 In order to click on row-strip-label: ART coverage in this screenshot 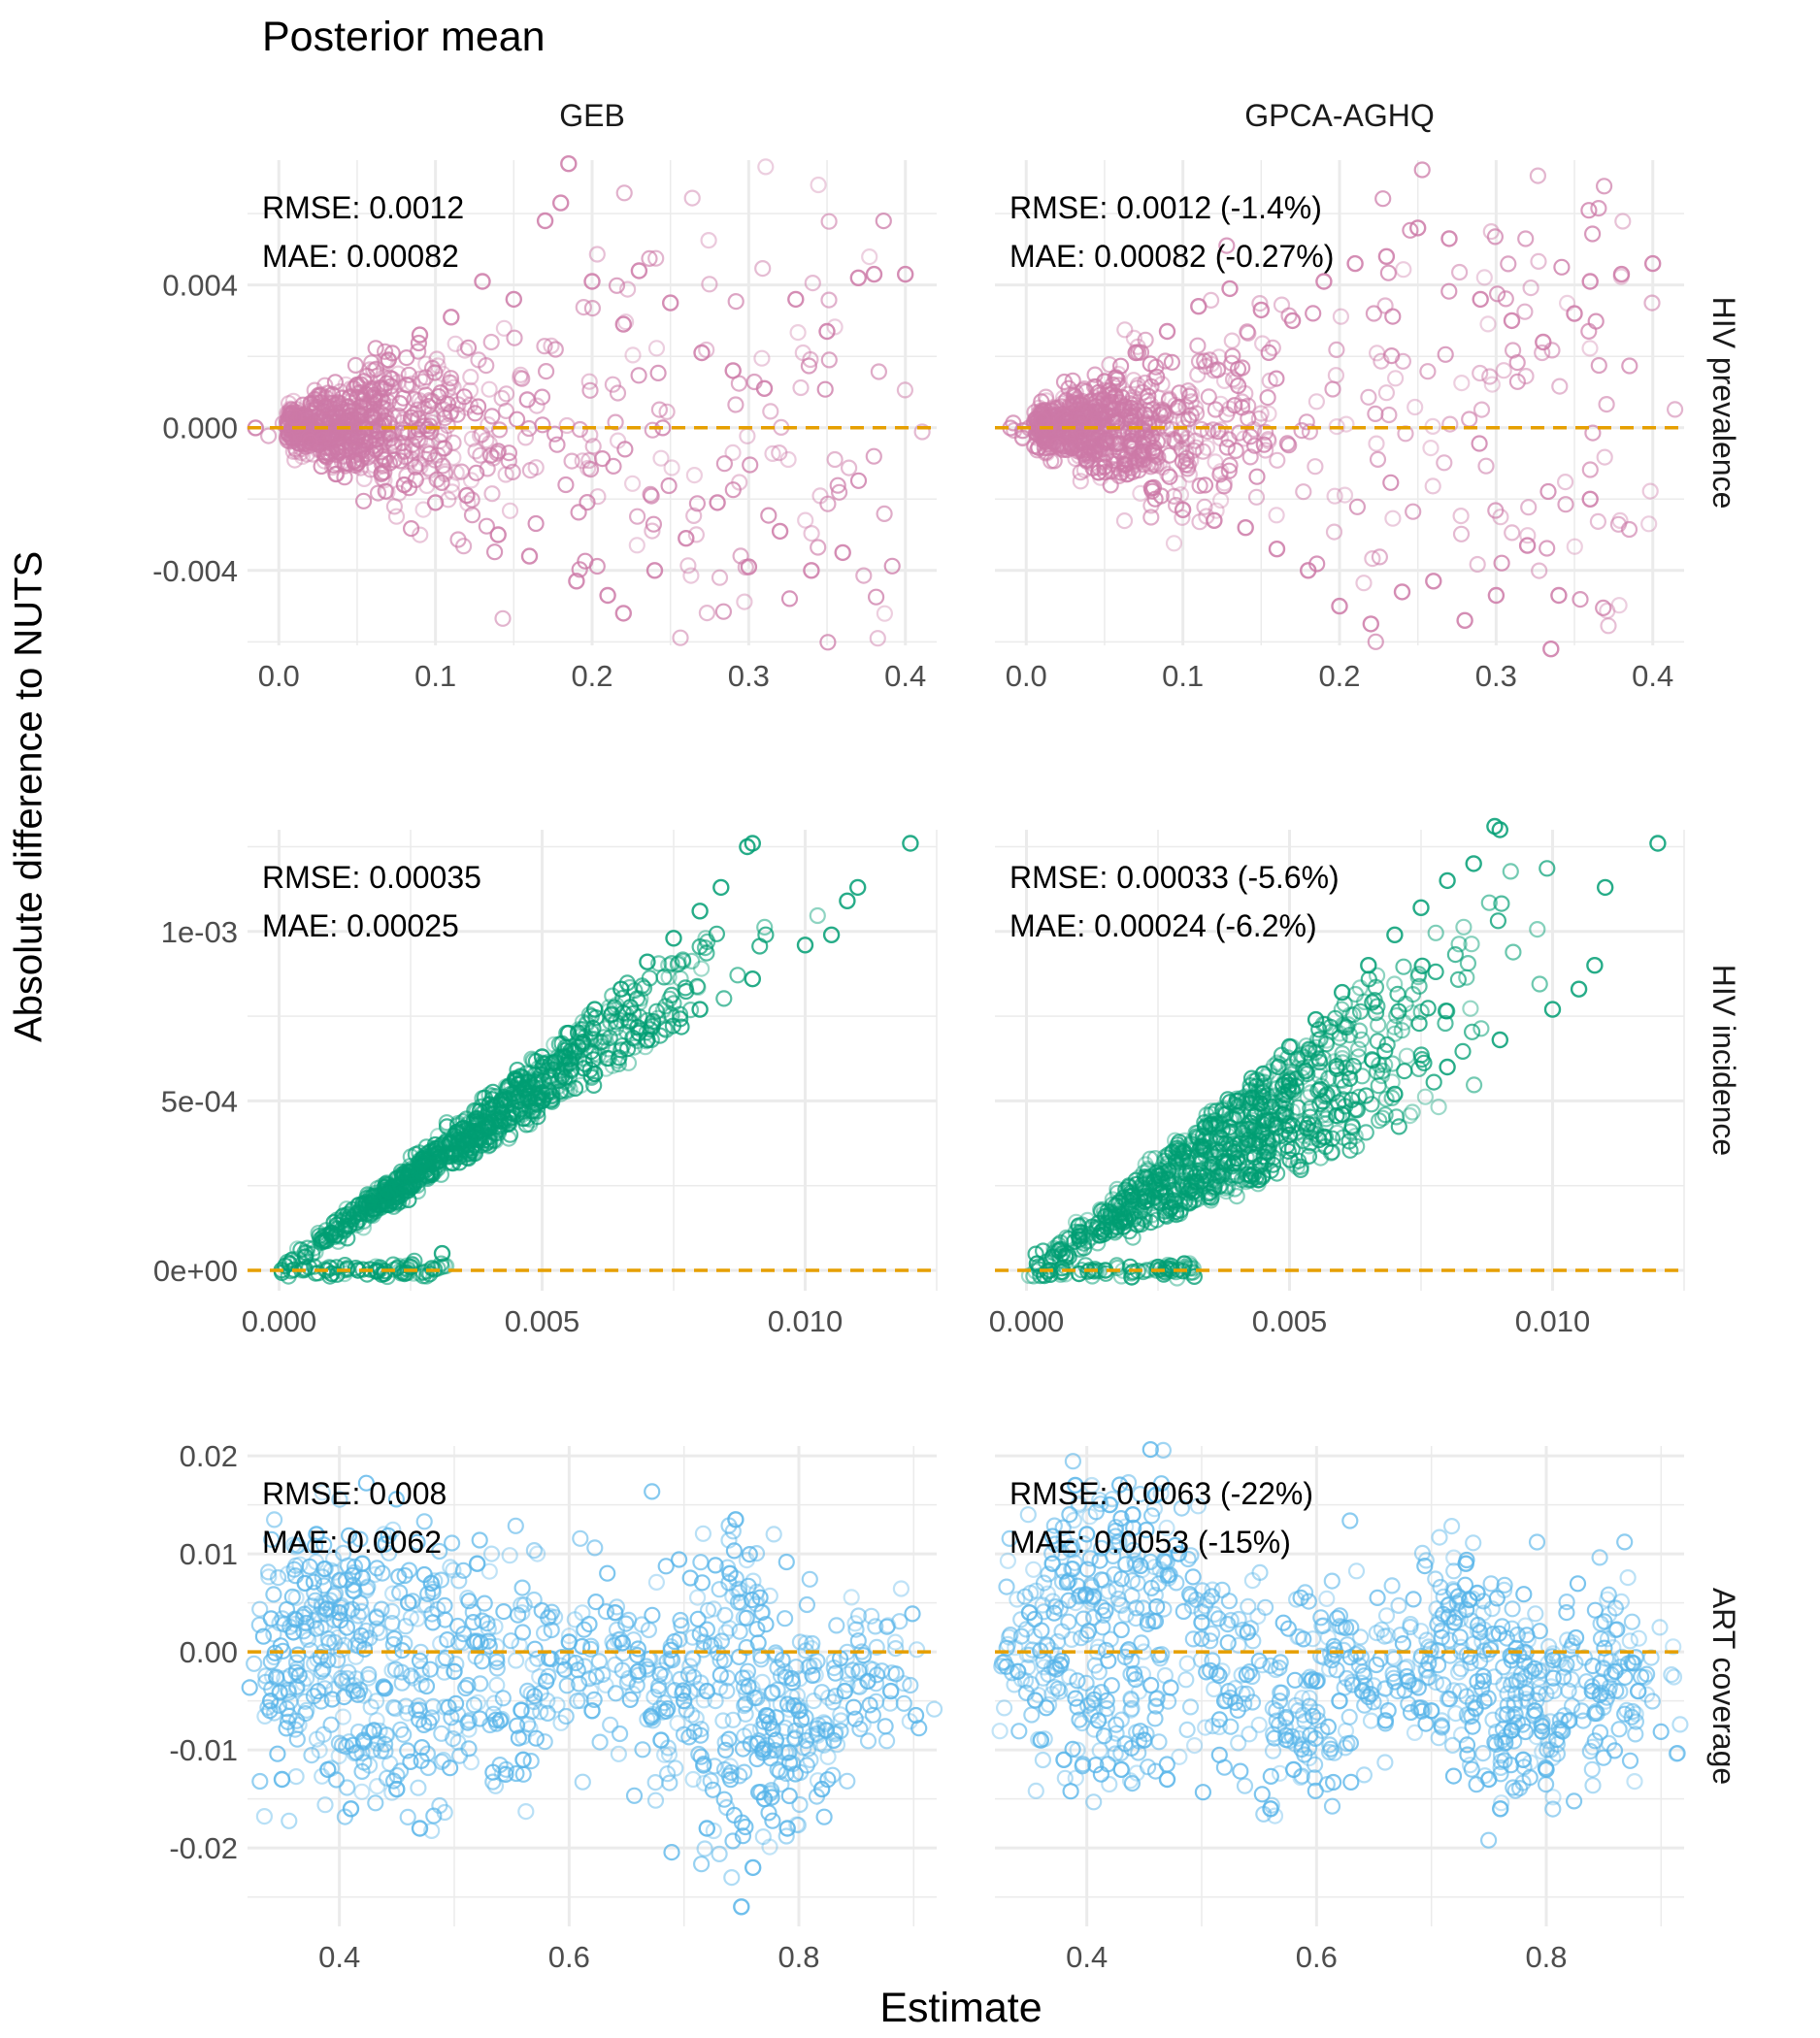, I will do `click(1723, 1686)`.